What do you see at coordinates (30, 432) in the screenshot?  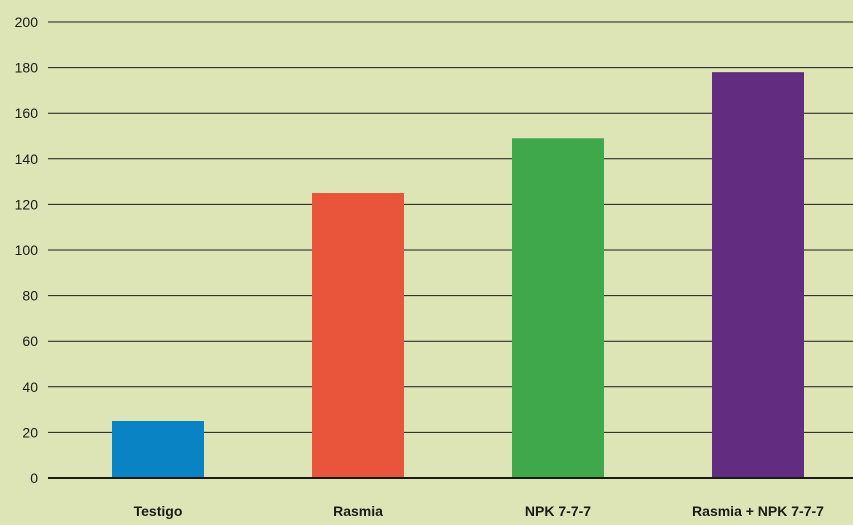 I see `y-tick-label: 20` at bounding box center [30, 432].